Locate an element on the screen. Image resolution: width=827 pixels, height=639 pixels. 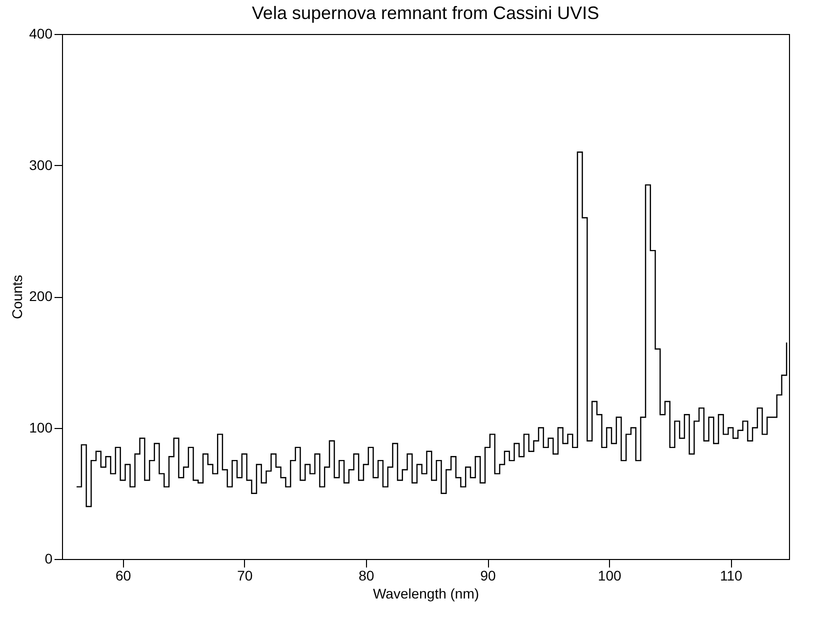
x-tick-label: 80 is located at coordinates (366, 576).